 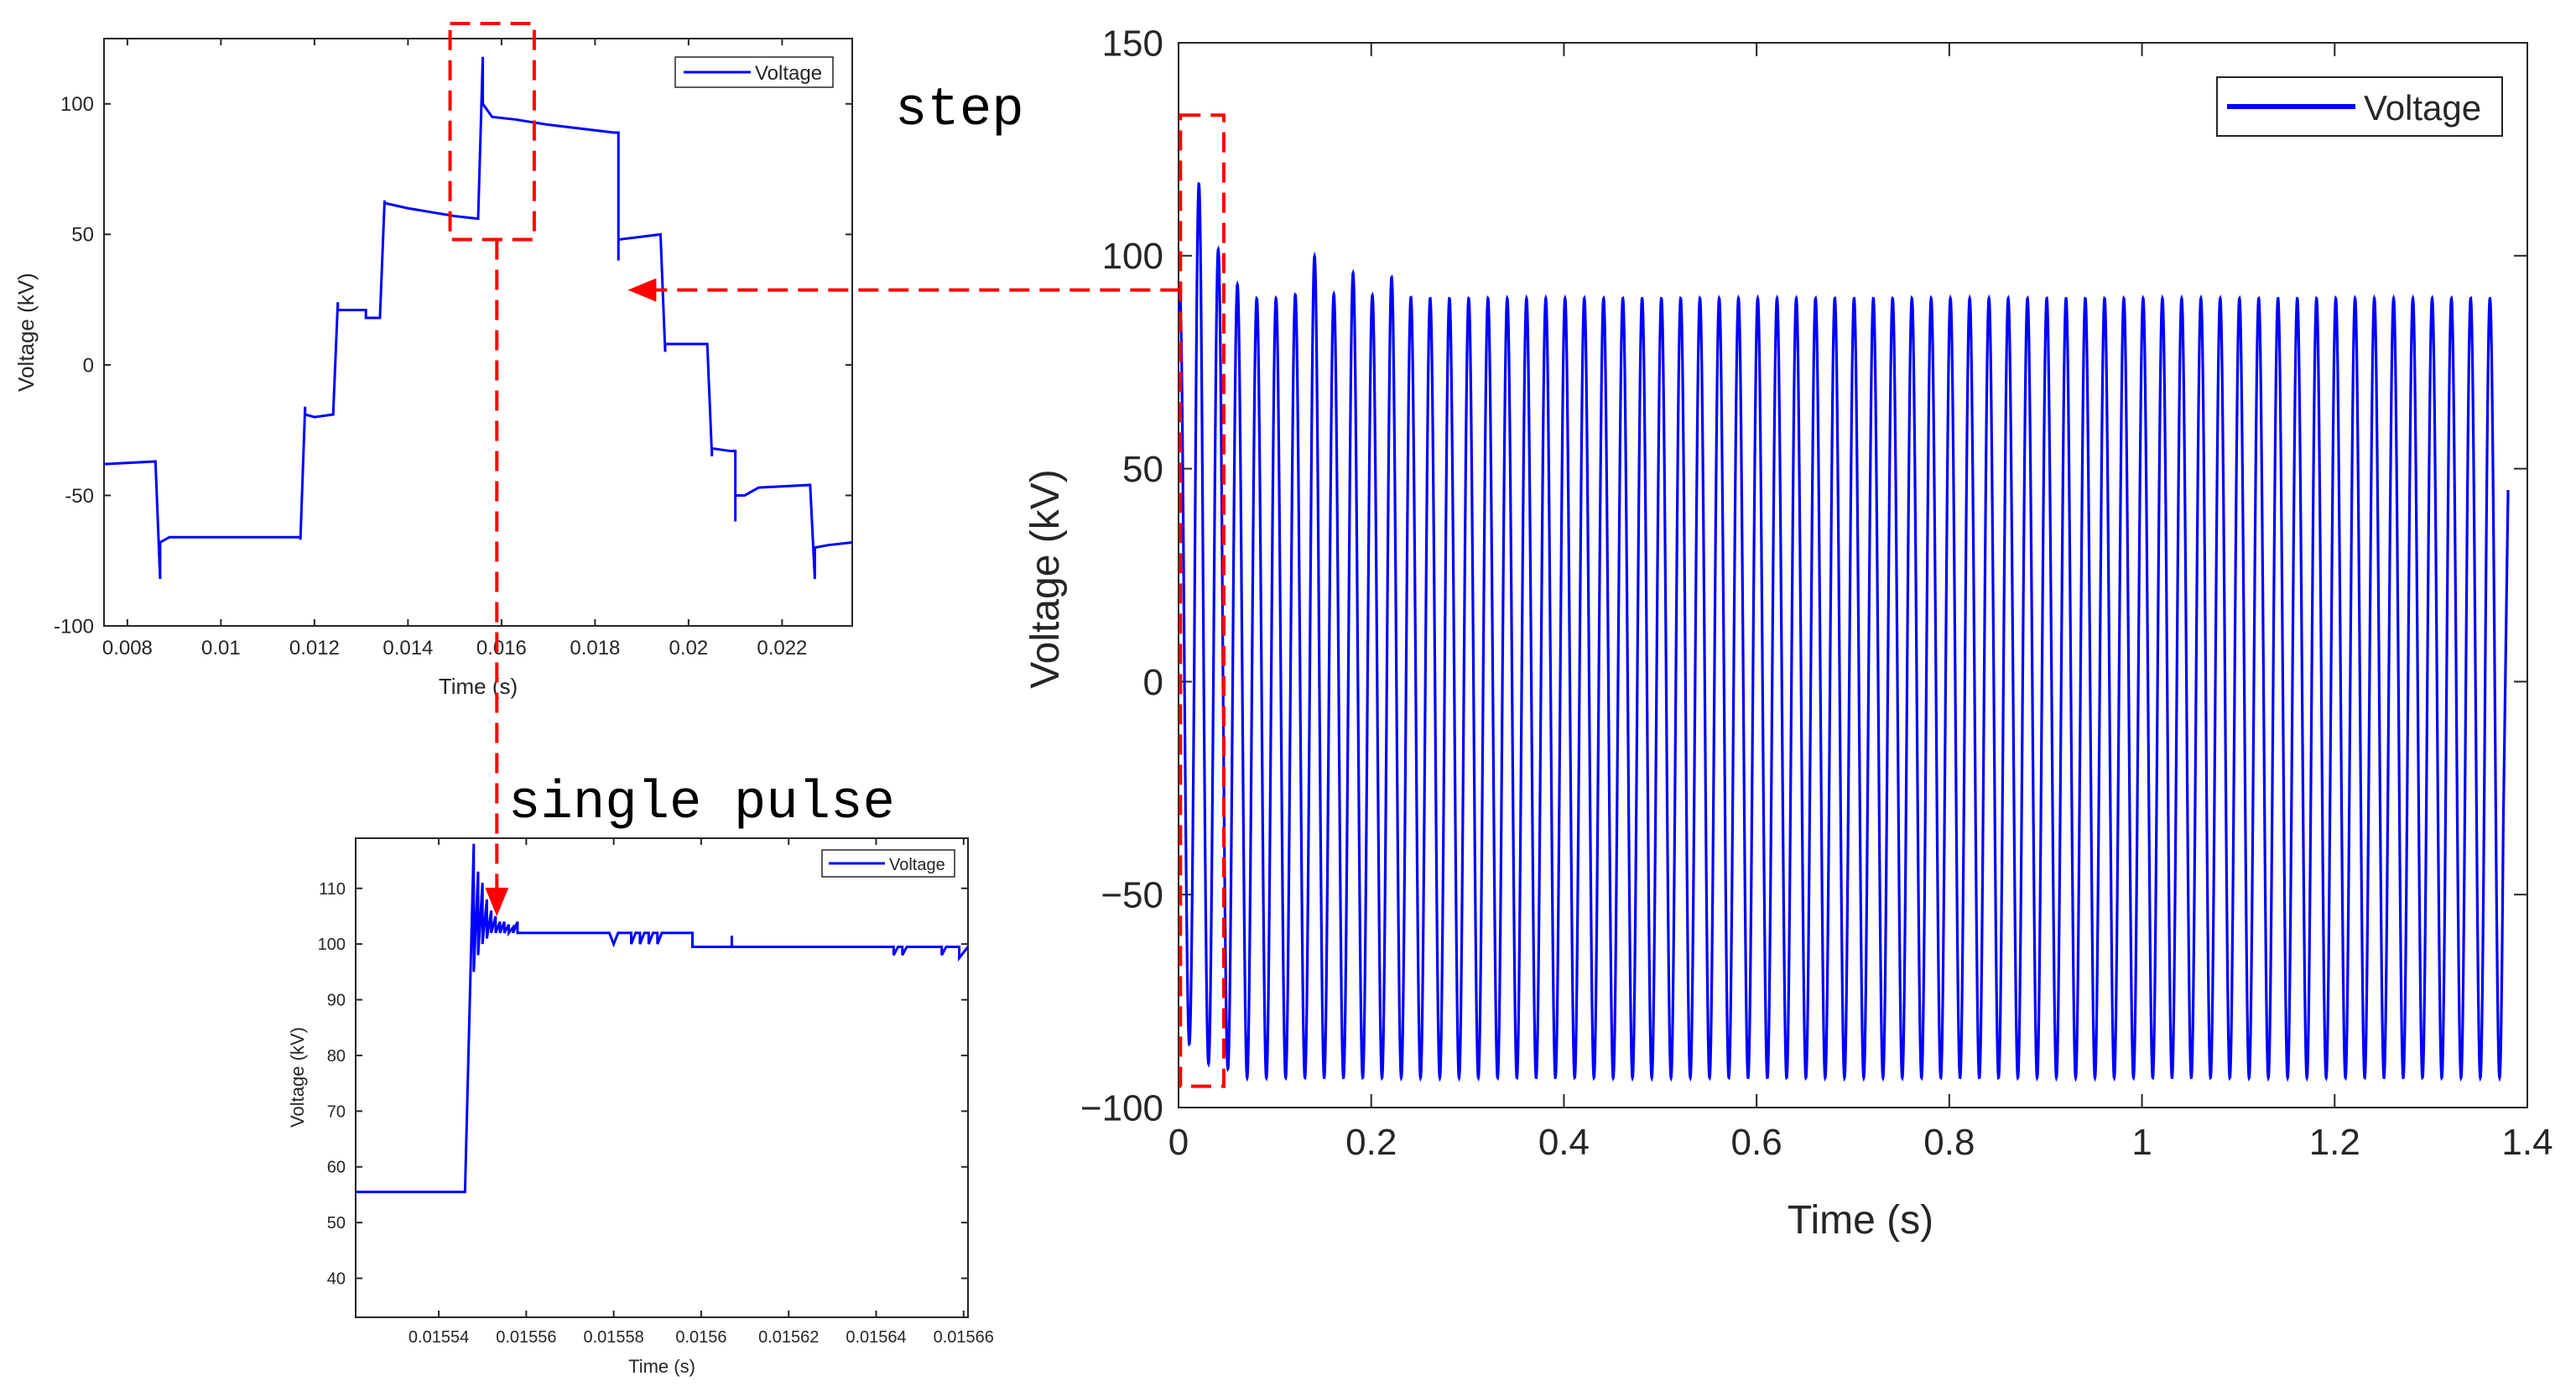 I want to click on pulse-y-tick-label: 110, so click(x=332, y=890).